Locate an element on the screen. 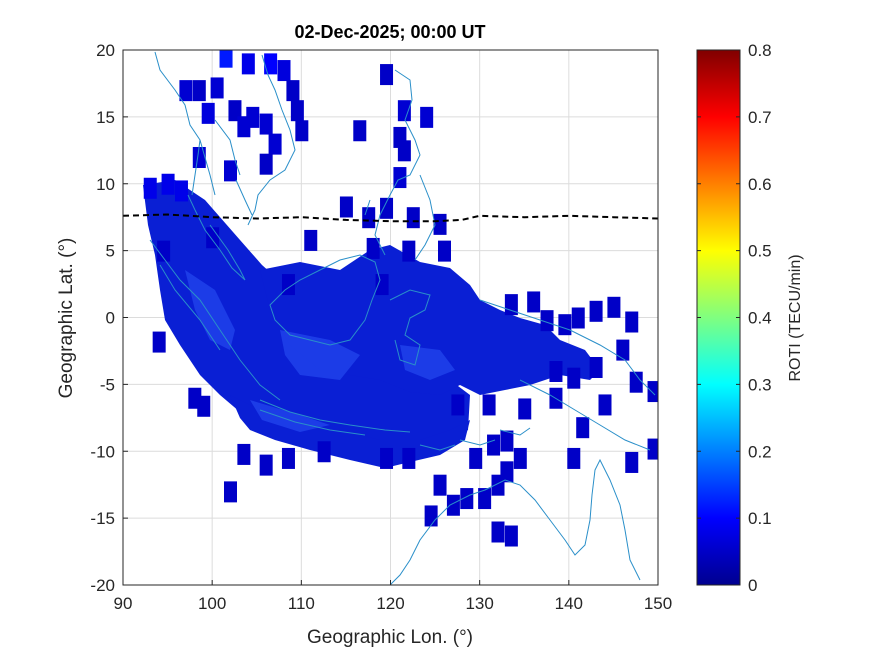 This screenshot has height=656, width=875. y-tick-label: 15 is located at coordinates (105, 117).